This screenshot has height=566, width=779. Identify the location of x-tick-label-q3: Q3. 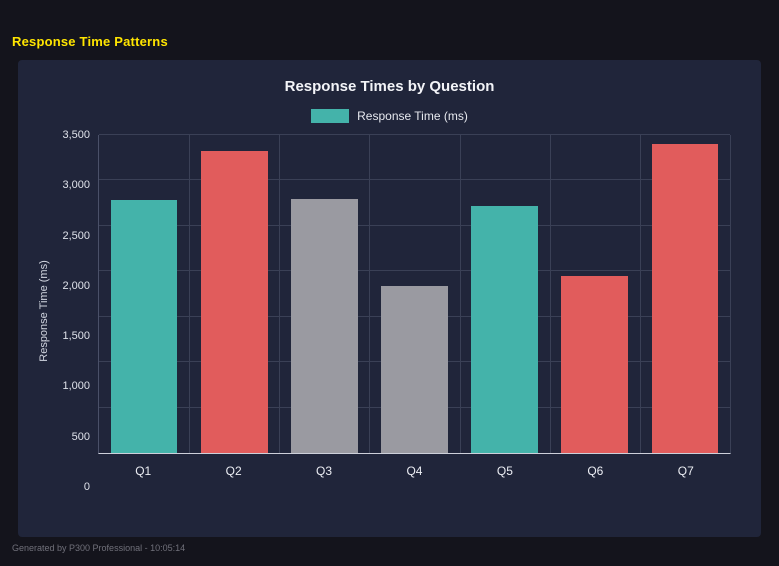
(324, 470).